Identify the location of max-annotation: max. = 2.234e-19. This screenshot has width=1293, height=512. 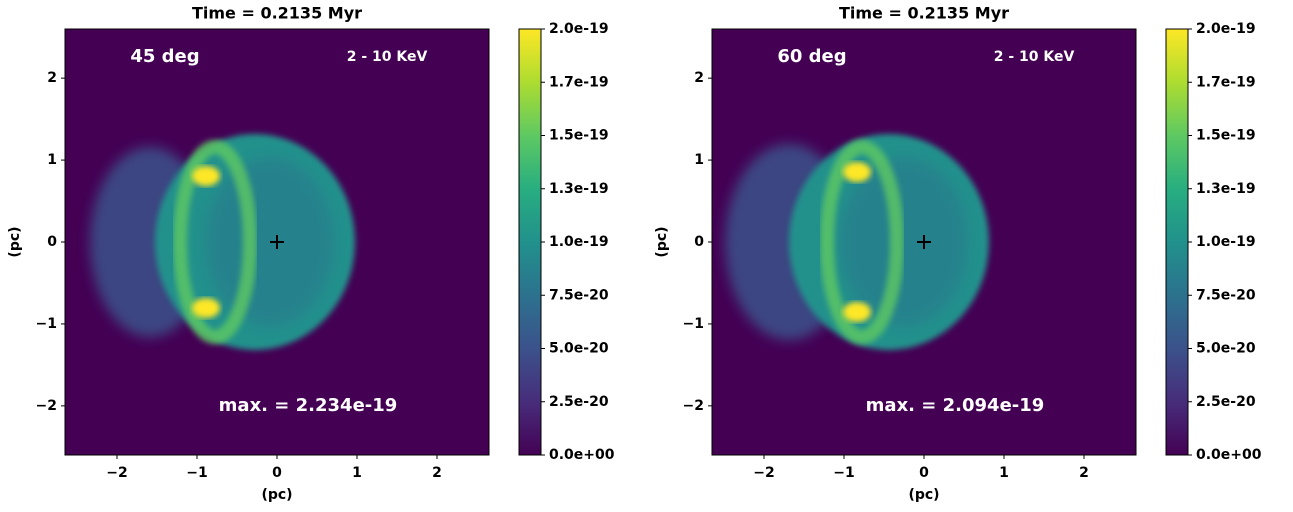
(308, 405).